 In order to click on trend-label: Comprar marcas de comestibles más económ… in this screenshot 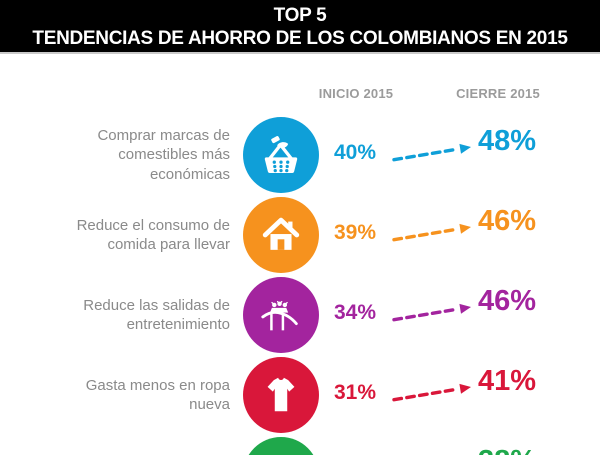, I will do `click(163, 154)`.